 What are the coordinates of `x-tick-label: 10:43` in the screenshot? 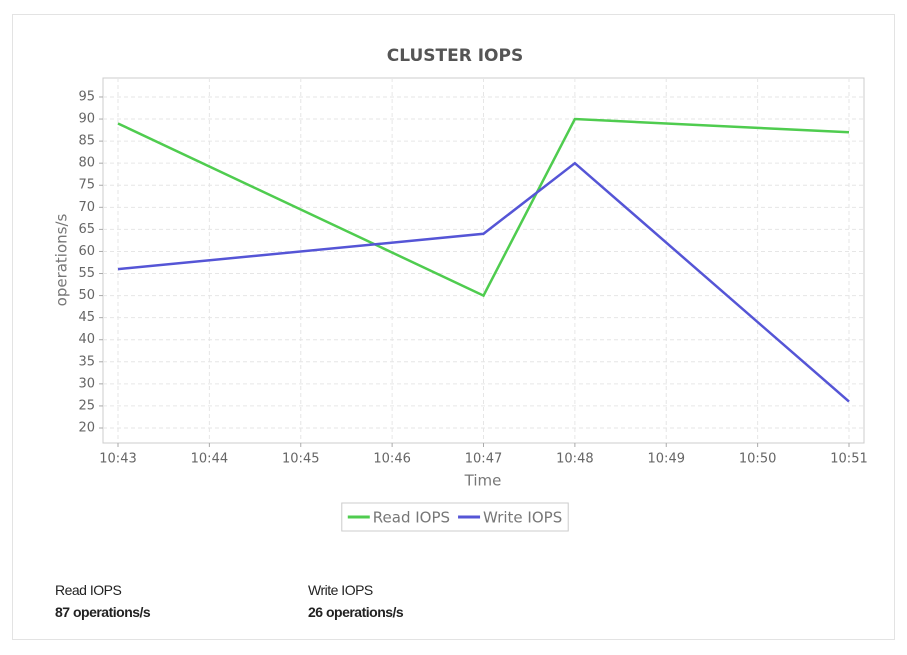 It's located at (117, 459).